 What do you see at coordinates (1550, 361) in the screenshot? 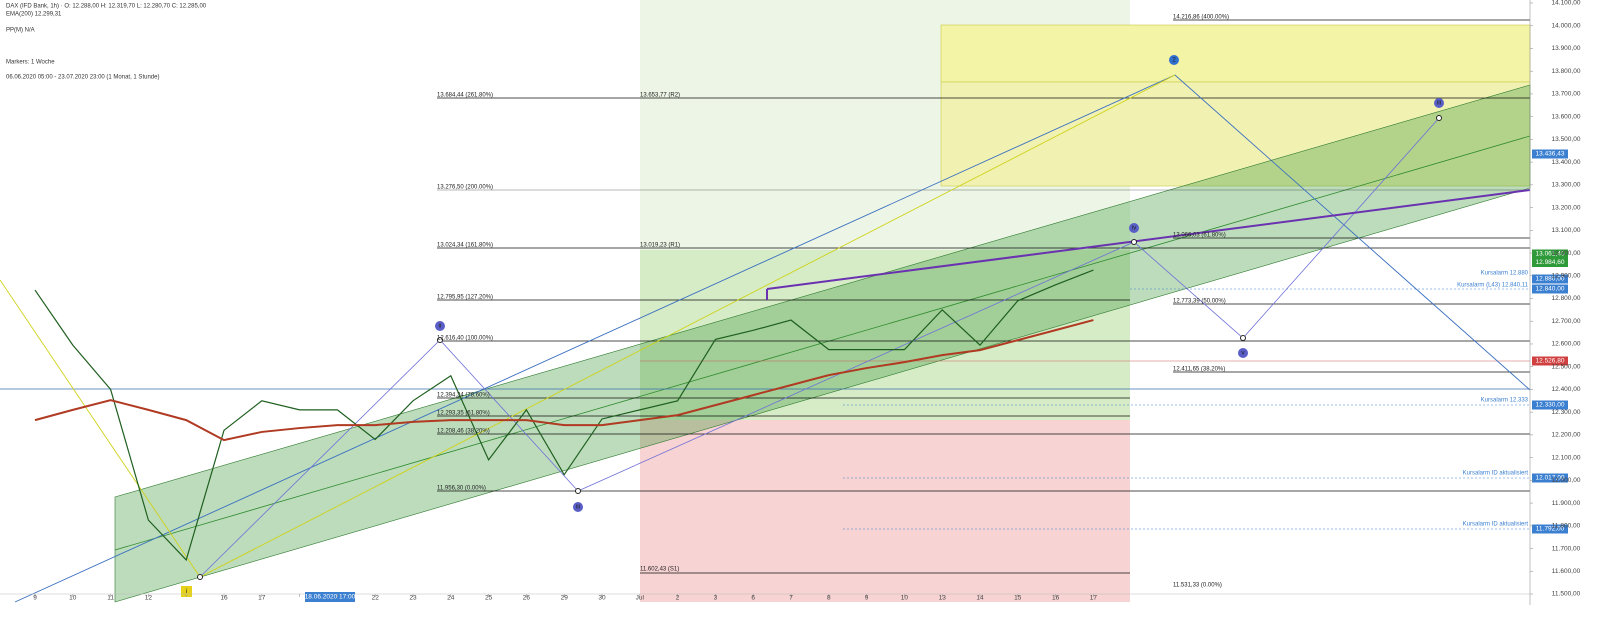
I see `price-tag: 12.526,80` at bounding box center [1550, 361].